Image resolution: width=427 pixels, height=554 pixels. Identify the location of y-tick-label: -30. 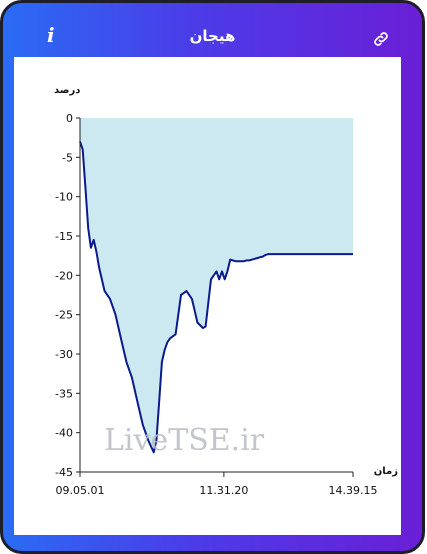
(64, 354).